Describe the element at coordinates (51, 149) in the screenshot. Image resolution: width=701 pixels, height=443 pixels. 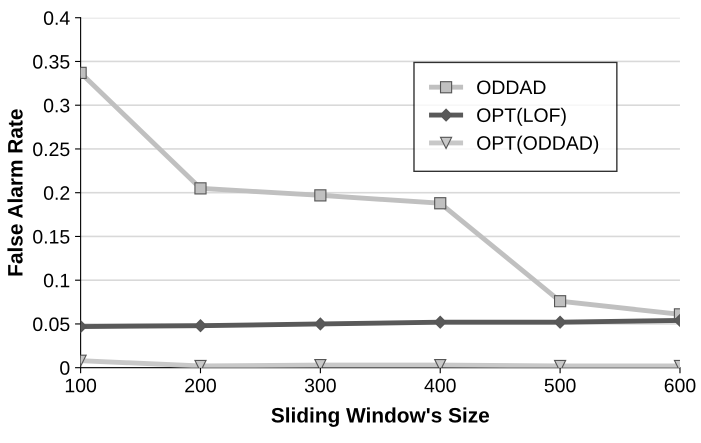
I see `y-tick-label: 0.25` at that location.